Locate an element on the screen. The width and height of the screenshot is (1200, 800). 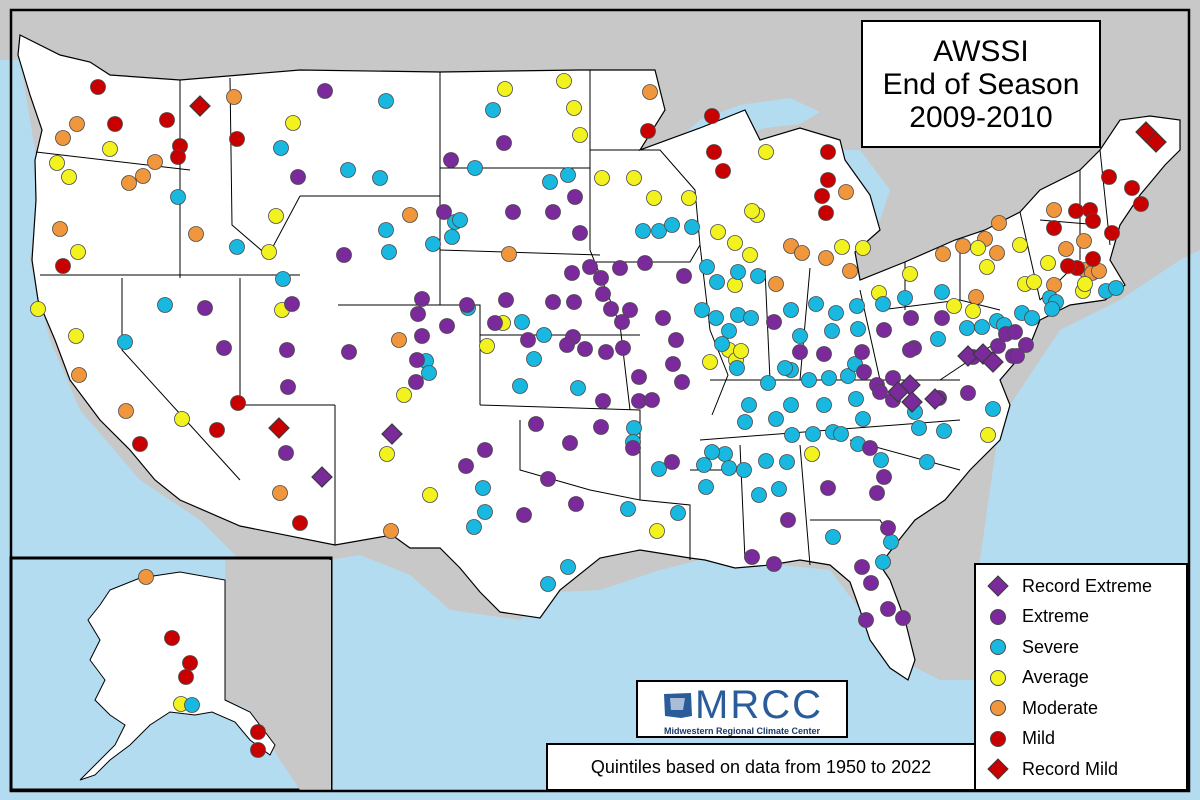
legend-label: Mild is located at coordinates (1039, 738).